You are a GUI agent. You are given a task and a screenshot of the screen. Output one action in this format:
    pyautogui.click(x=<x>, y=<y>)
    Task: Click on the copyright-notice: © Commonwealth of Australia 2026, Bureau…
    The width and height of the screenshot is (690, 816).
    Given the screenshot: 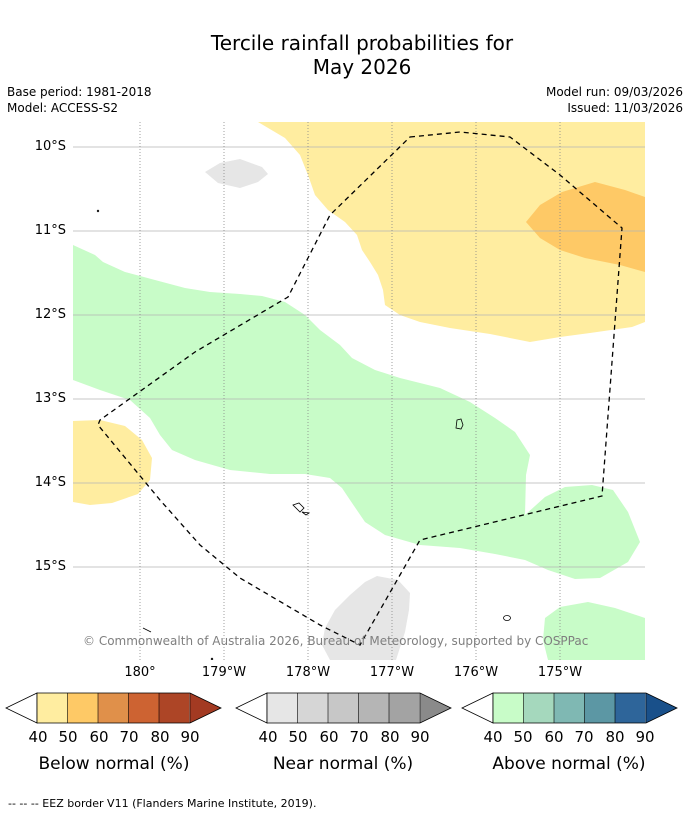 What is the action you would take?
    pyautogui.click(x=336, y=641)
    